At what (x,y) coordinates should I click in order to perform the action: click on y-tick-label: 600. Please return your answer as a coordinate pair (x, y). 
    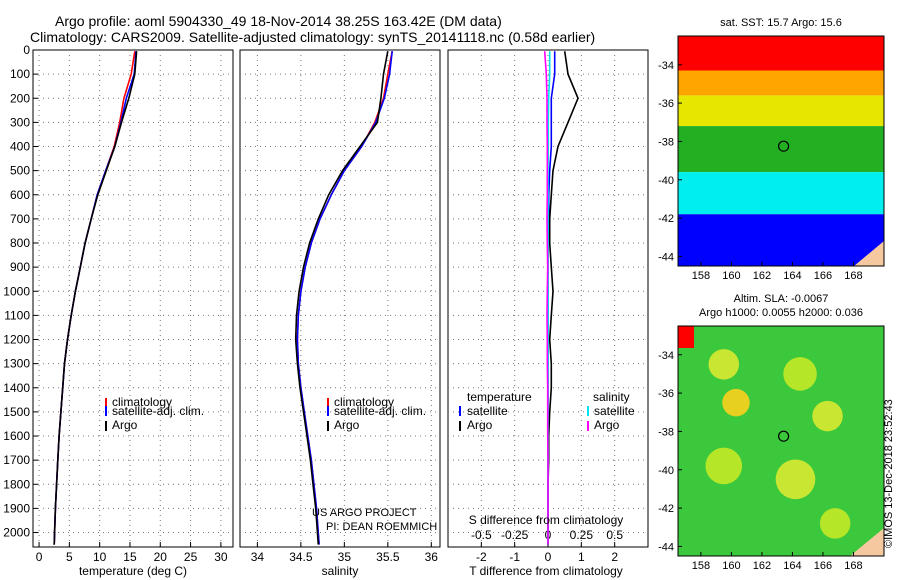
    Looking at the image, I should click on (20, 195).